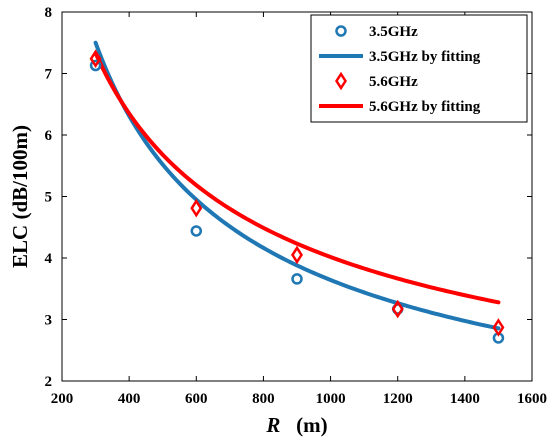 This screenshot has height=447, width=550. Describe the element at coordinates (20, 196) in the screenshot. I see `y-axis-label: ELC (dB/100m)` at that location.